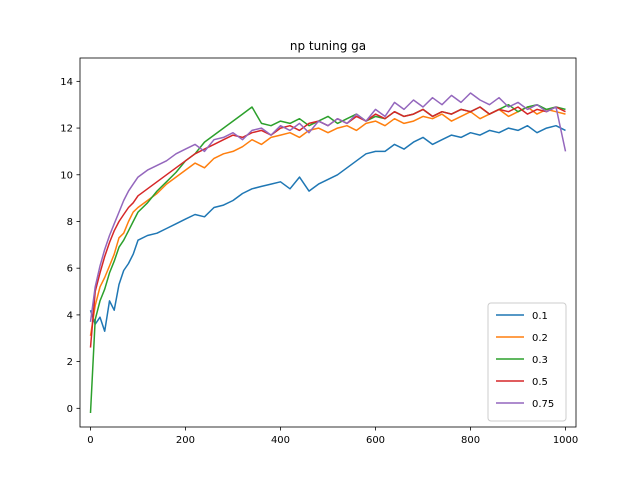 This screenshot has height=480, width=640. What do you see at coordinates (70, 315) in the screenshot?
I see `y-tick-label: 4` at bounding box center [70, 315].